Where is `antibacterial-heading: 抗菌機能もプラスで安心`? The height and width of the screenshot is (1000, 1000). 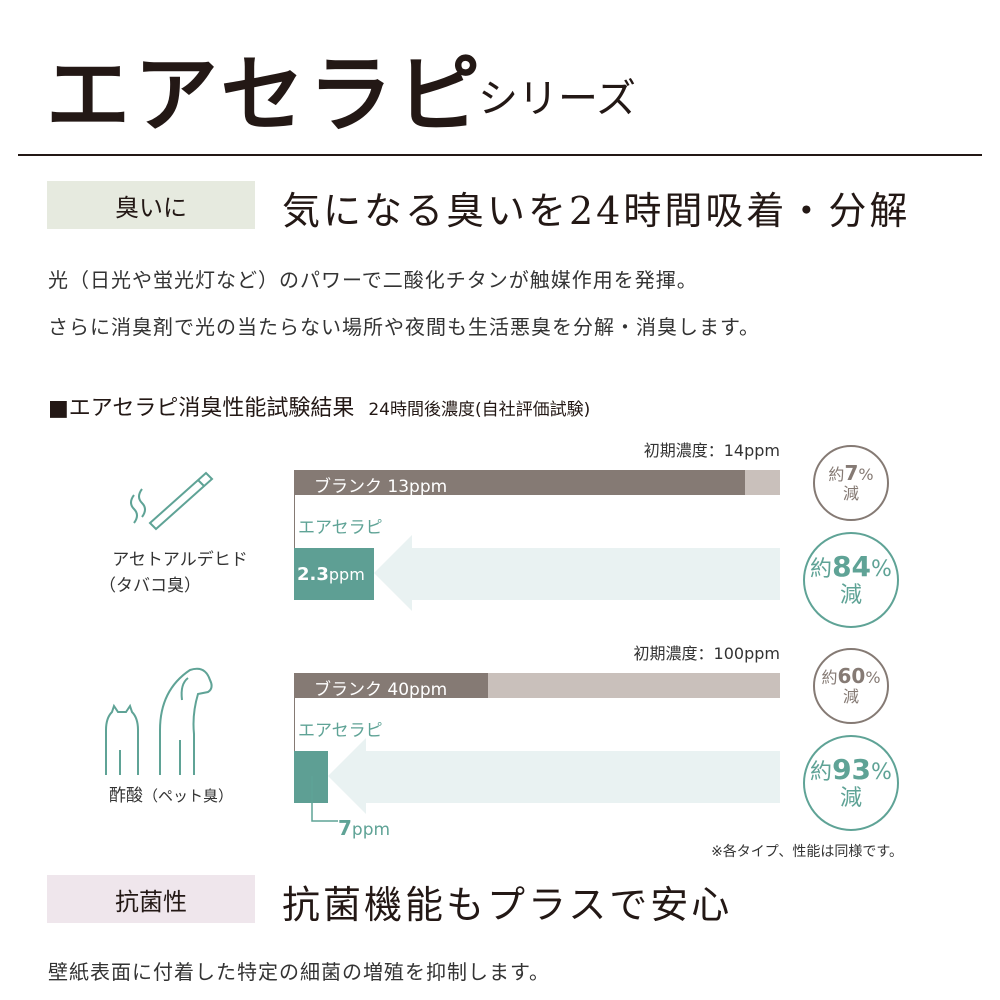 antibacterial-heading: 抗菌機能もプラスで安心 is located at coordinates (507, 905).